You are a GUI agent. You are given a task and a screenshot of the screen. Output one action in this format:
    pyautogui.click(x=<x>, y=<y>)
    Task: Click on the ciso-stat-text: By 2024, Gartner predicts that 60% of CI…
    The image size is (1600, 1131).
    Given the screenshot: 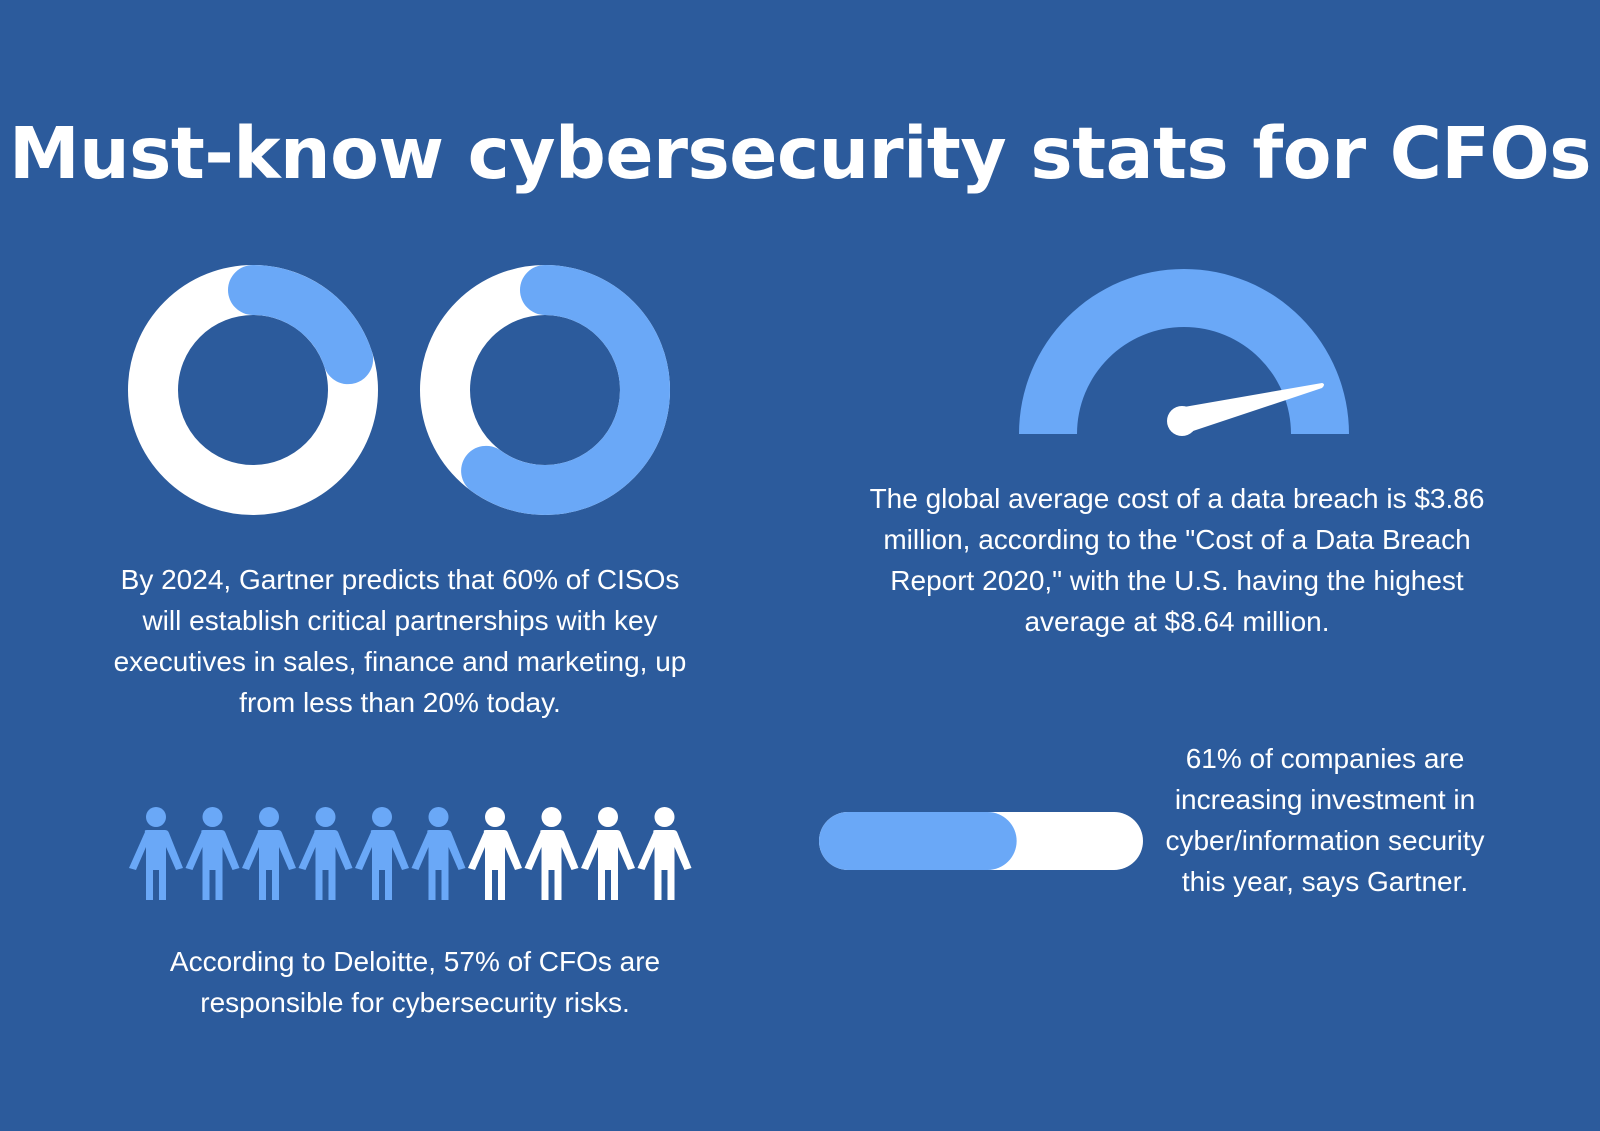 What is the action you would take?
    pyautogui.click(x=400, y=641)
    